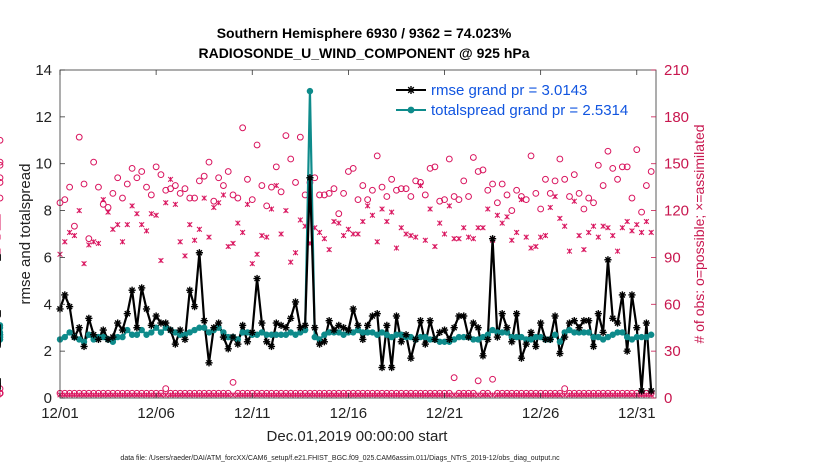  Describe the element at coordinates (43, 117) in the screenshot. I see `y-tick-label: 12` at that location.